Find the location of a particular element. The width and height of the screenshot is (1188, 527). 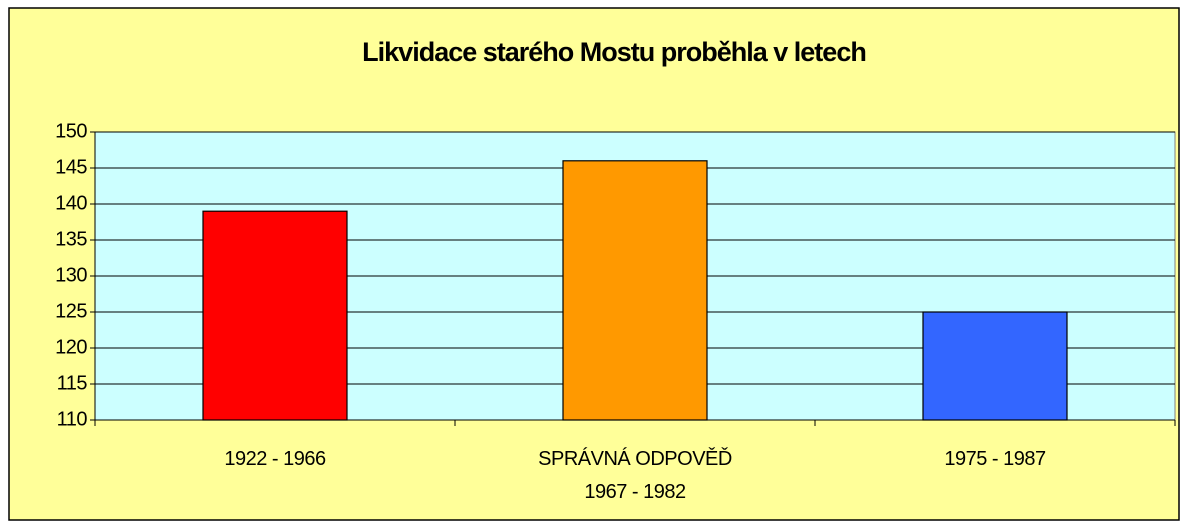

y-tick-label: 150 is located at coordinates (71, 131).